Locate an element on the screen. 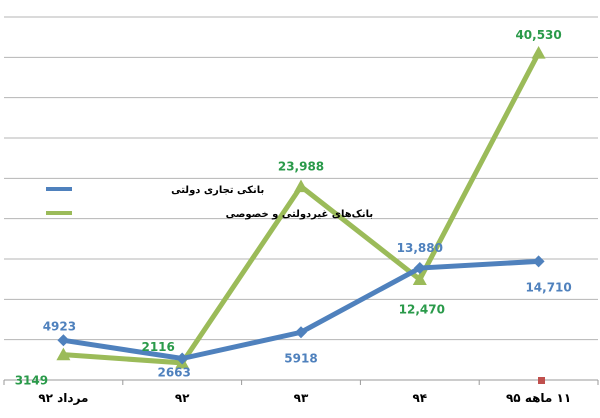  data-label-series-2: 3149 is located at coordinates (31, 381).